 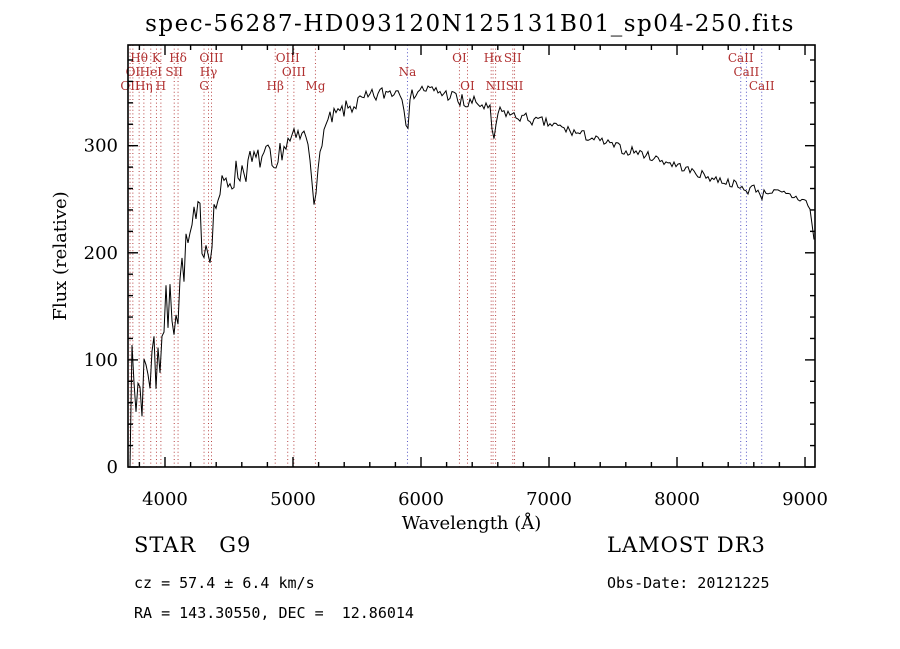 I want to click on spectral-line-label: Hθ, so click(x=139, y=58).